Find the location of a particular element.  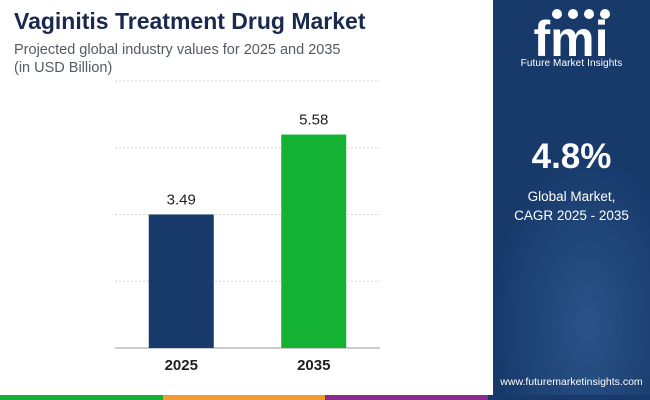

fmi-logo-icon: fmi is located at coordinates (571, 33).